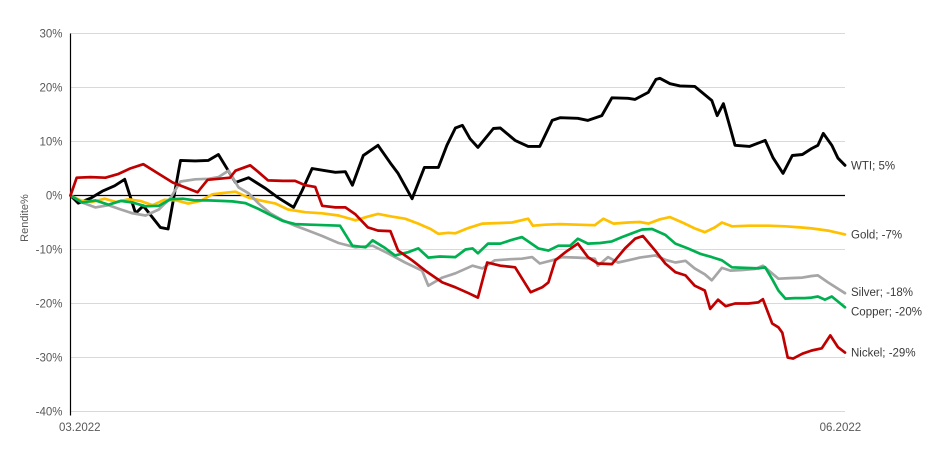 This screenshot has width=939, height=453. What do you see at coordinates (80, 428) in the screenshot?
I see `x-tick-label: 03.2022` at bounding box center [80, 428].